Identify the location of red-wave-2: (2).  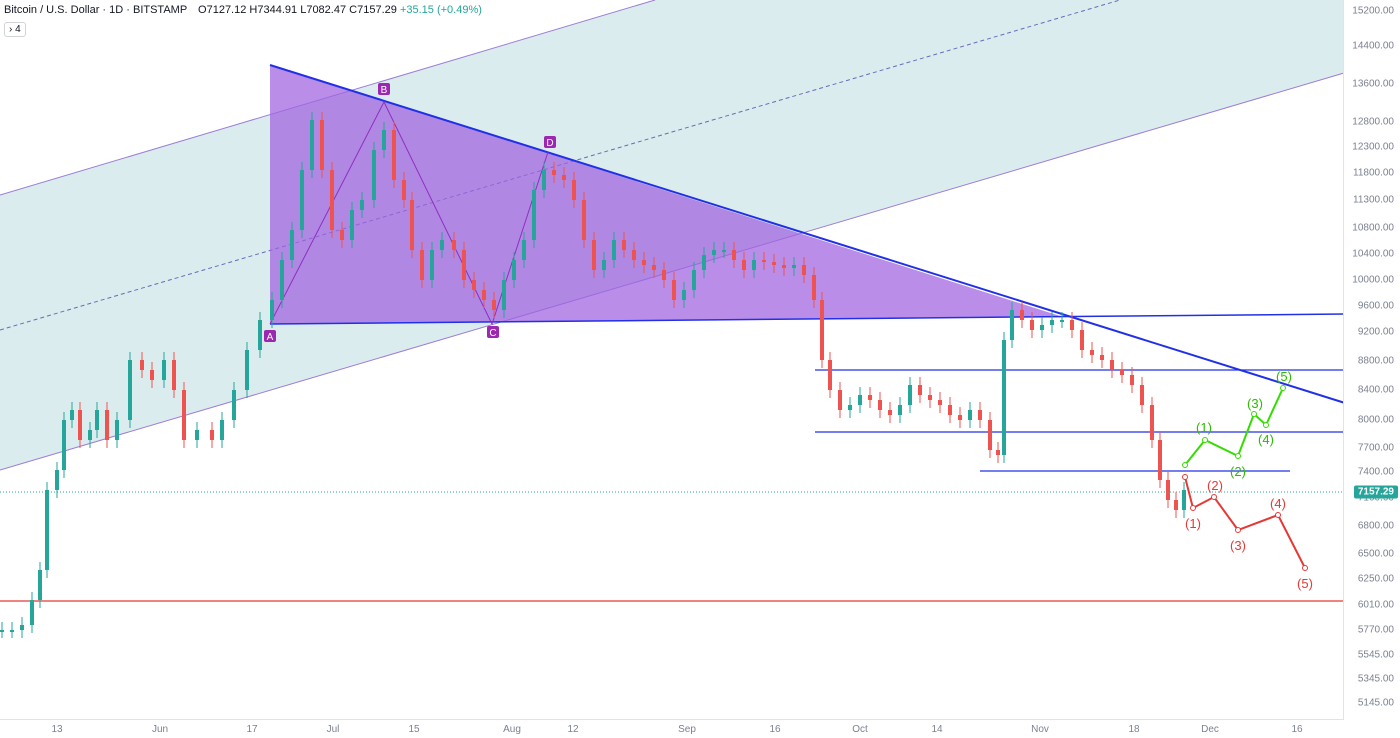
(1215, 485).